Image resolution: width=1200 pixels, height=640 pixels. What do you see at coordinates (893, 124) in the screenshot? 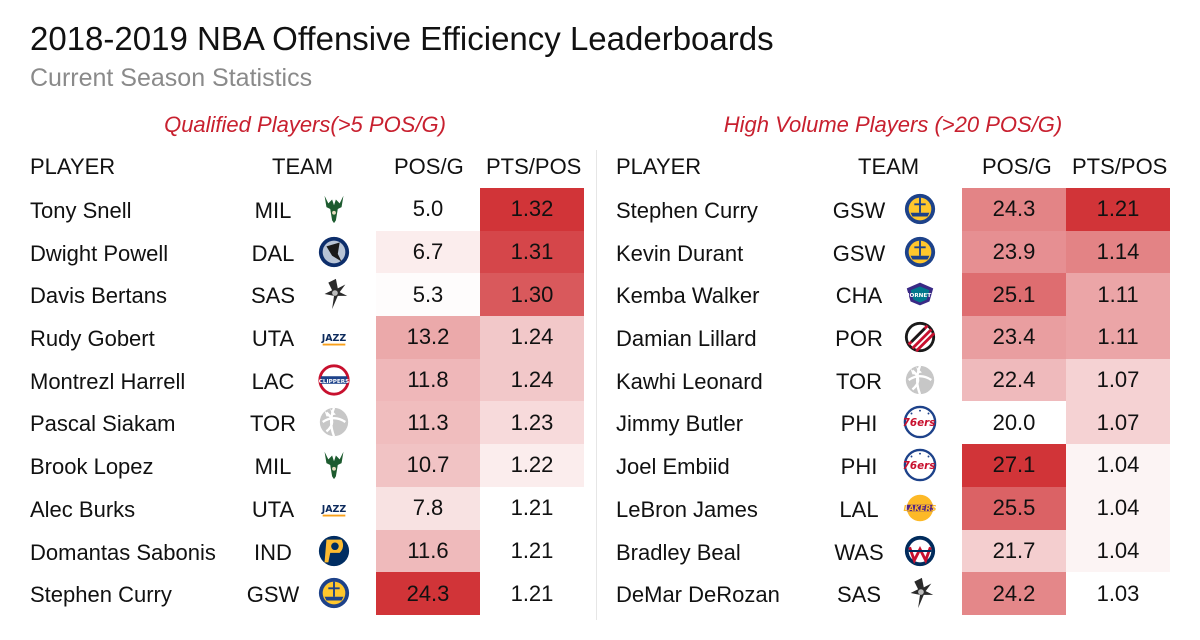
I see `table-title: High Volume Players (>20 POS/G)` at bounding box center [893, 124].